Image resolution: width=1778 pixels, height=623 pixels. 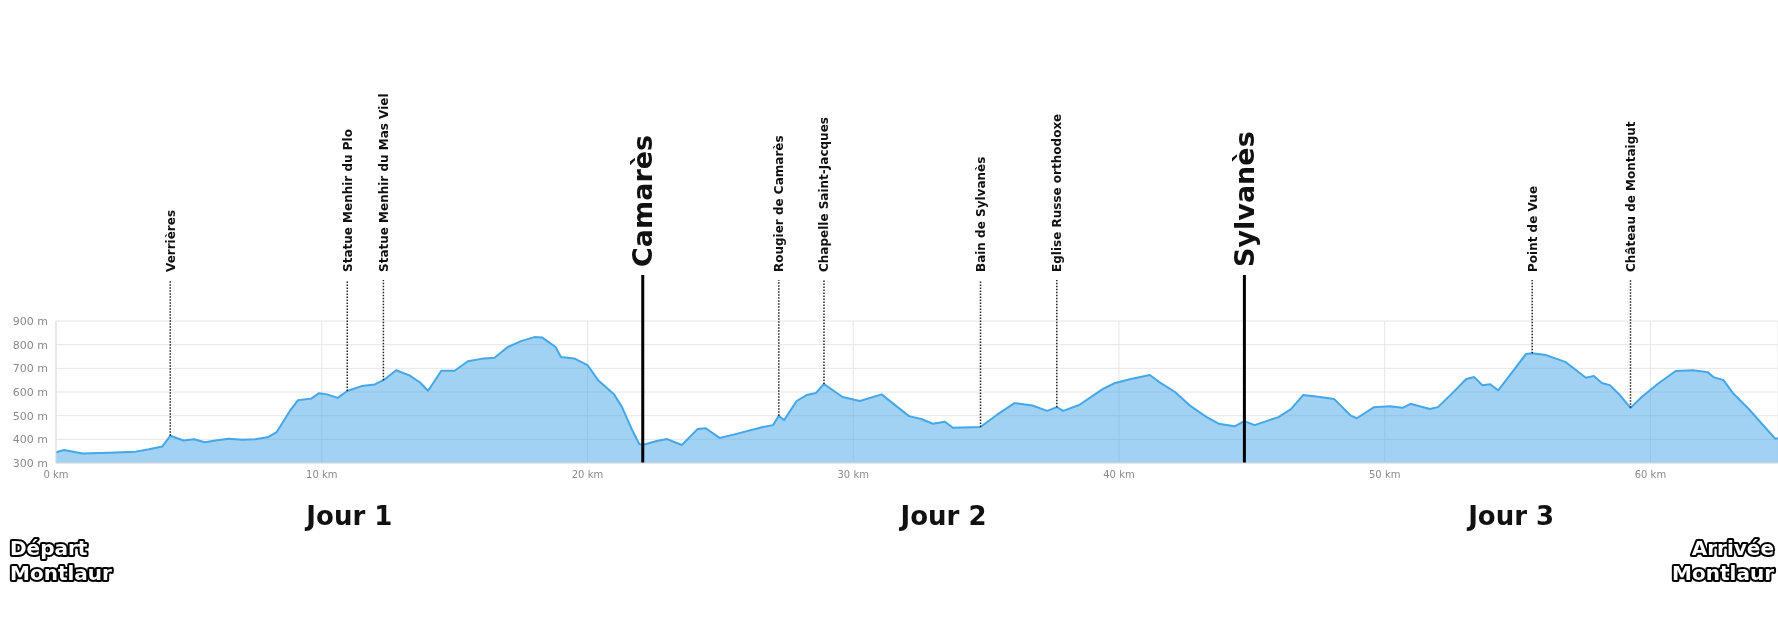 I want to click on ref-line-label: Chapelle Saint-Jacques, so click(x=824, y=194).